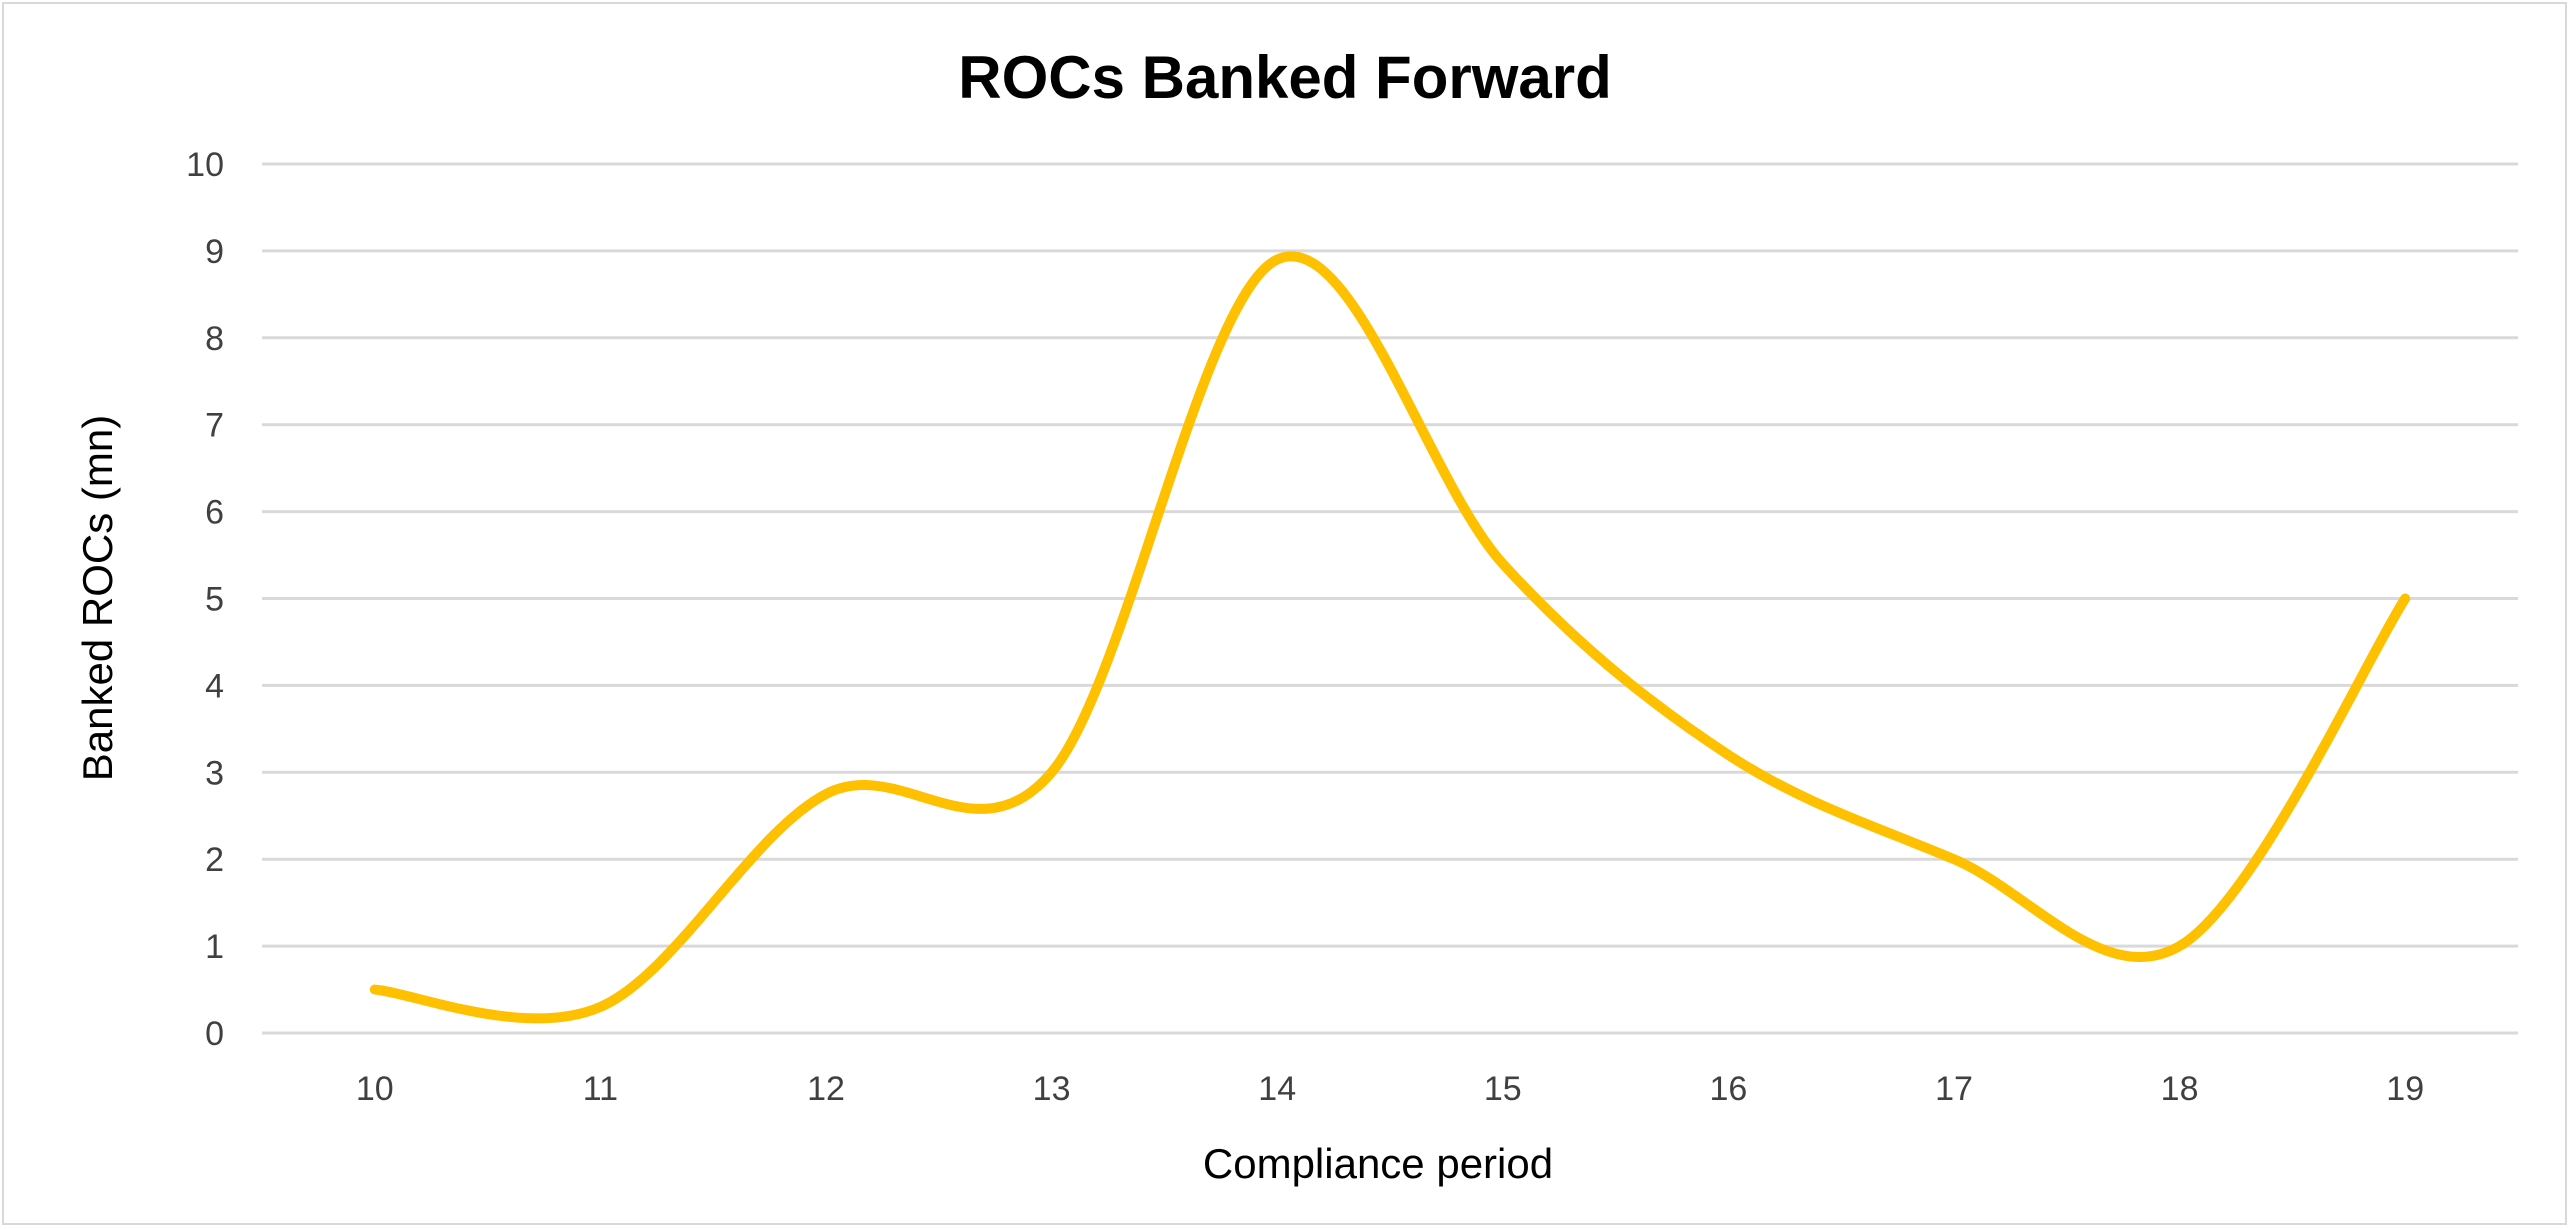 This screenshot has width=2571, height=1229. What do you see at coordinates (375, 1089) in the screenshot?
I see `x-tick-label: 10` at bounding box center [375, 1089].